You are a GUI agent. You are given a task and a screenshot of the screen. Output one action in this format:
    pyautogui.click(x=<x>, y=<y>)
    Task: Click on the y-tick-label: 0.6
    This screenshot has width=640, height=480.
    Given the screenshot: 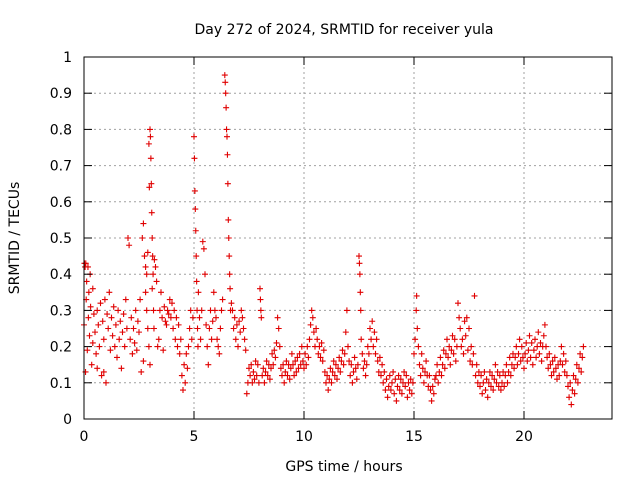 What is the action you would take?
    pyautogui.click(x=61, y=203)
    